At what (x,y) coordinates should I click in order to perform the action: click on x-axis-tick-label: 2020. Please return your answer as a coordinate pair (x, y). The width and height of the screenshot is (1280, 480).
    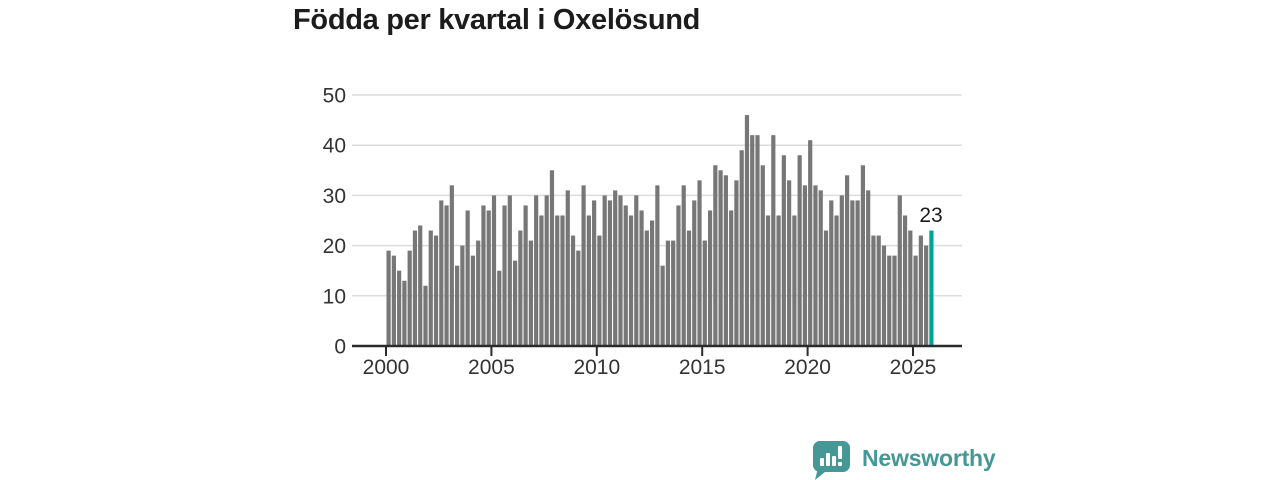
    Looking at the image, I should click on (807, 367).